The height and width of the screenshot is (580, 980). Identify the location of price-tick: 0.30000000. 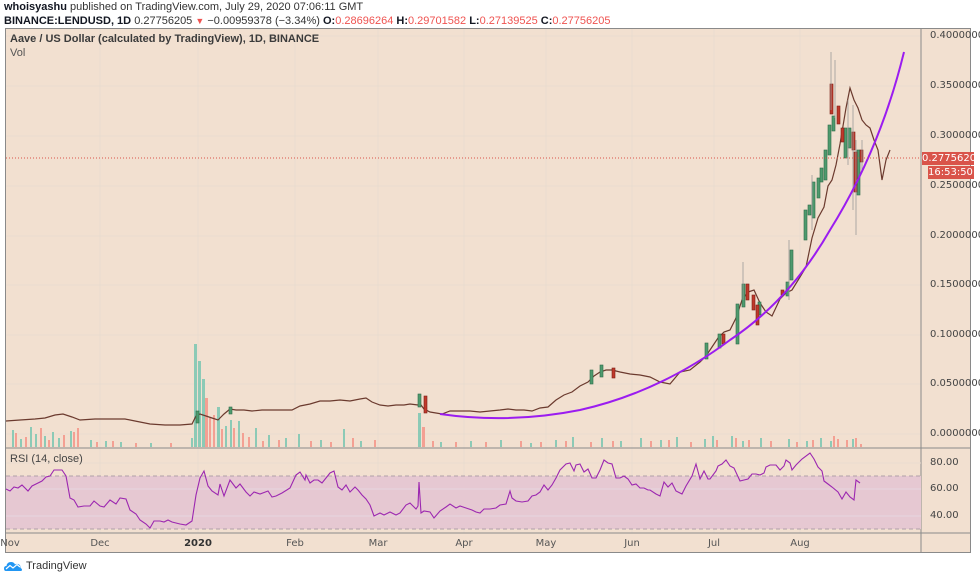
(955, 135).